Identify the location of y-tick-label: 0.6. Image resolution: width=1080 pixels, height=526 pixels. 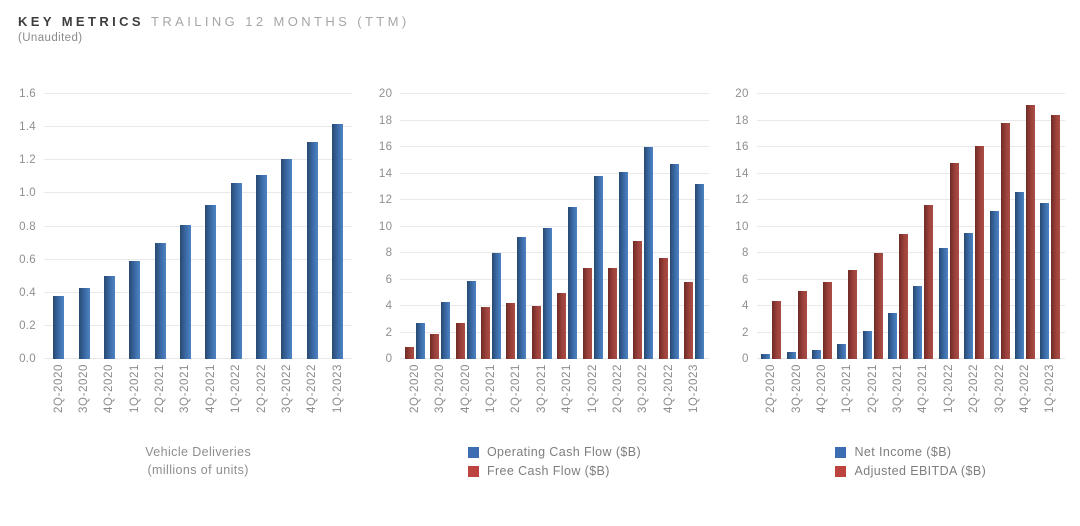
(27, 259).